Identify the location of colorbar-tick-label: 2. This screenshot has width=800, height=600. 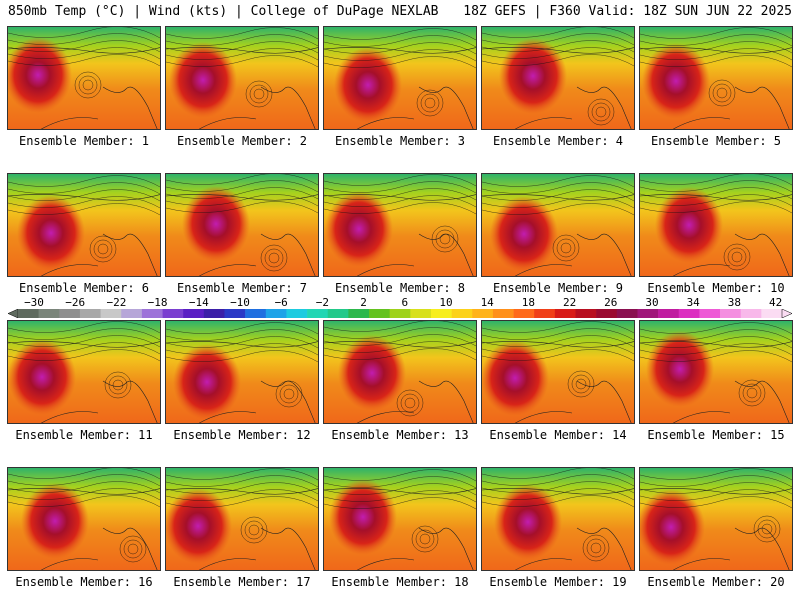
(363, 302).